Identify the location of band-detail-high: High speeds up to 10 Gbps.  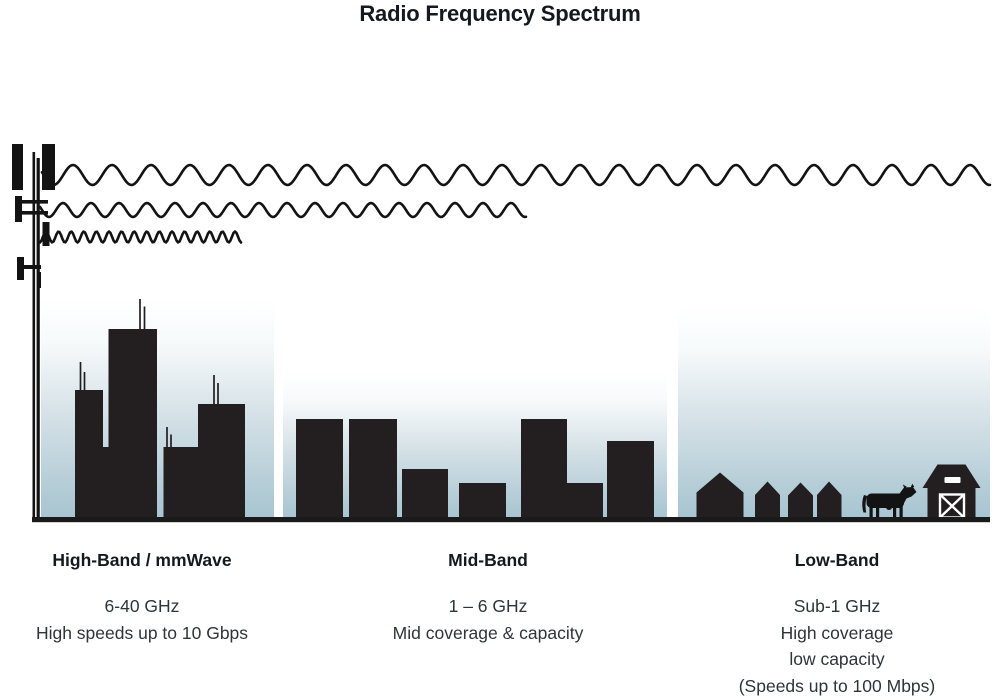
(142, 632).